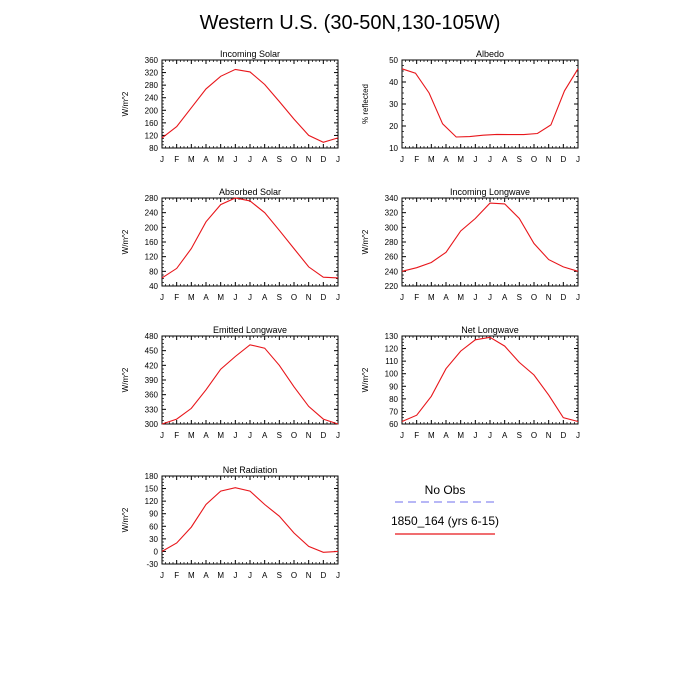 Image resolution: width=700 pixels, height=700 pixels. I want to click on emitted-longwave-y-tick-label: 300, so click(152, 424).